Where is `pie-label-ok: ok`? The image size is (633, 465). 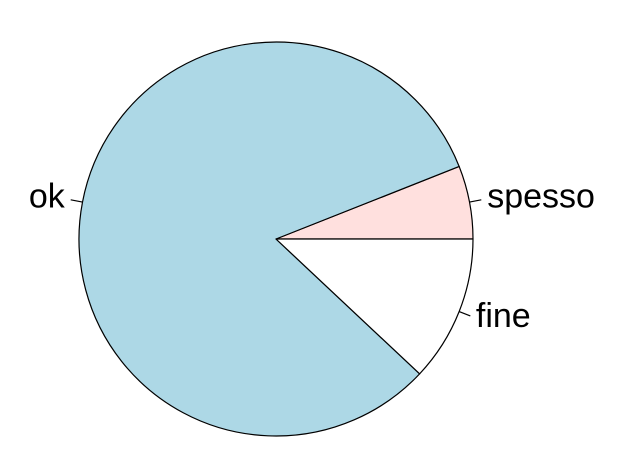
pie-label-ok: ok is located at coordinates (47, 197).